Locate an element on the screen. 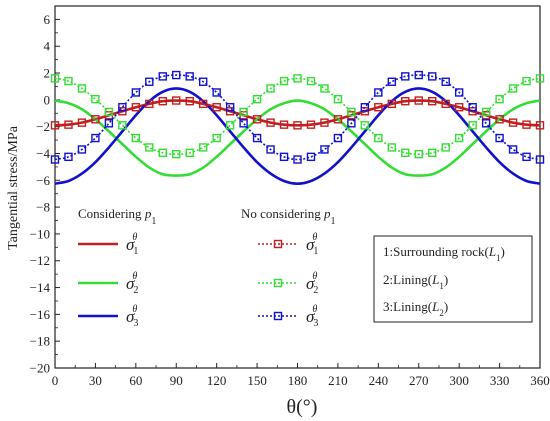  series-dotted-line is located at coordinates (297, 113).